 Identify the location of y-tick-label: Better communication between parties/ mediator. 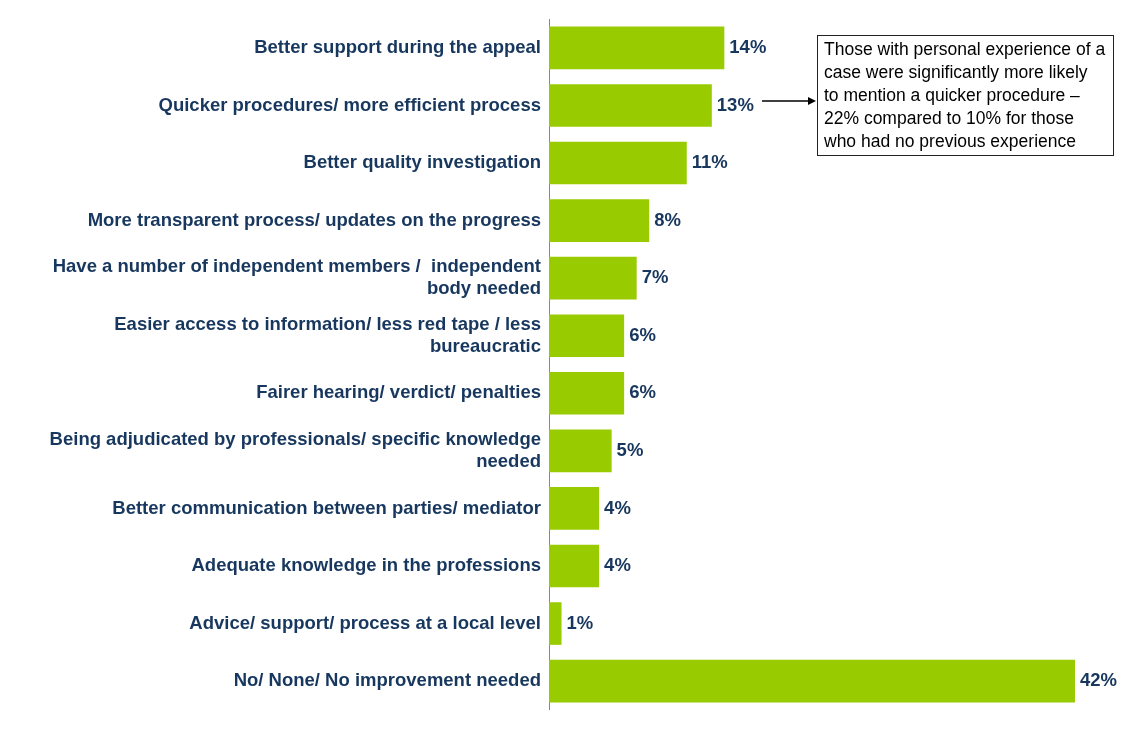
(326, 507).